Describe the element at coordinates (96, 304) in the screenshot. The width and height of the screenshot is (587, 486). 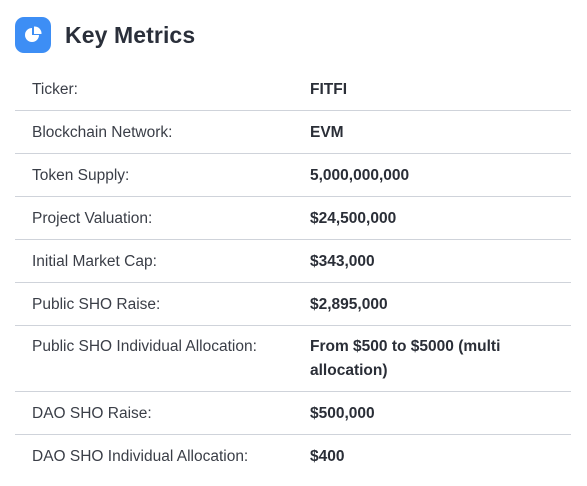
I see `metric-label: Public SHO Raise:` at that location.